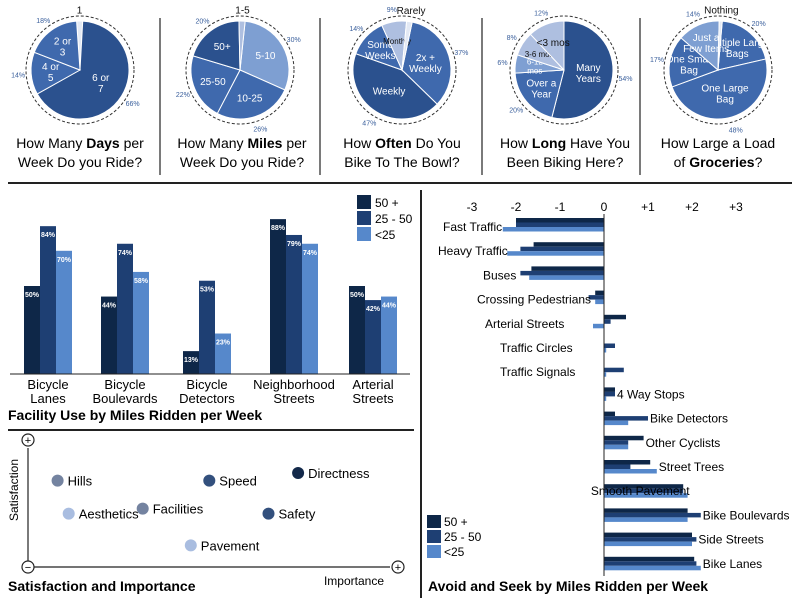 The width and height of the screenshot is (800, 600). I want to click on pie-slice-label: 1-5, so click(242, 11).